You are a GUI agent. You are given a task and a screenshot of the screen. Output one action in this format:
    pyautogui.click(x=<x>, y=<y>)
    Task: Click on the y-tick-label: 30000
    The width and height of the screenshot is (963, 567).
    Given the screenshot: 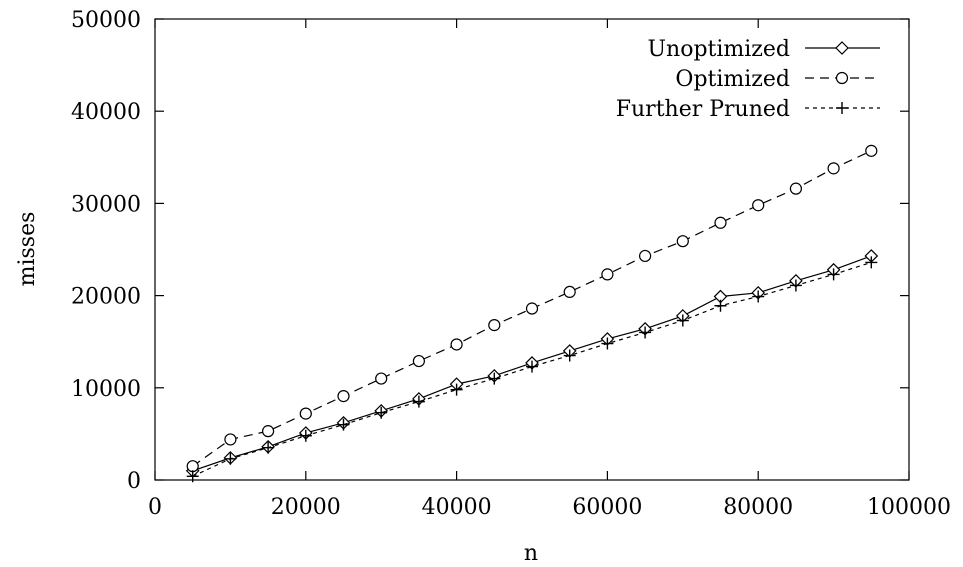 What is the action you would take?
    pyautogui.click(x=106, y=204)
    